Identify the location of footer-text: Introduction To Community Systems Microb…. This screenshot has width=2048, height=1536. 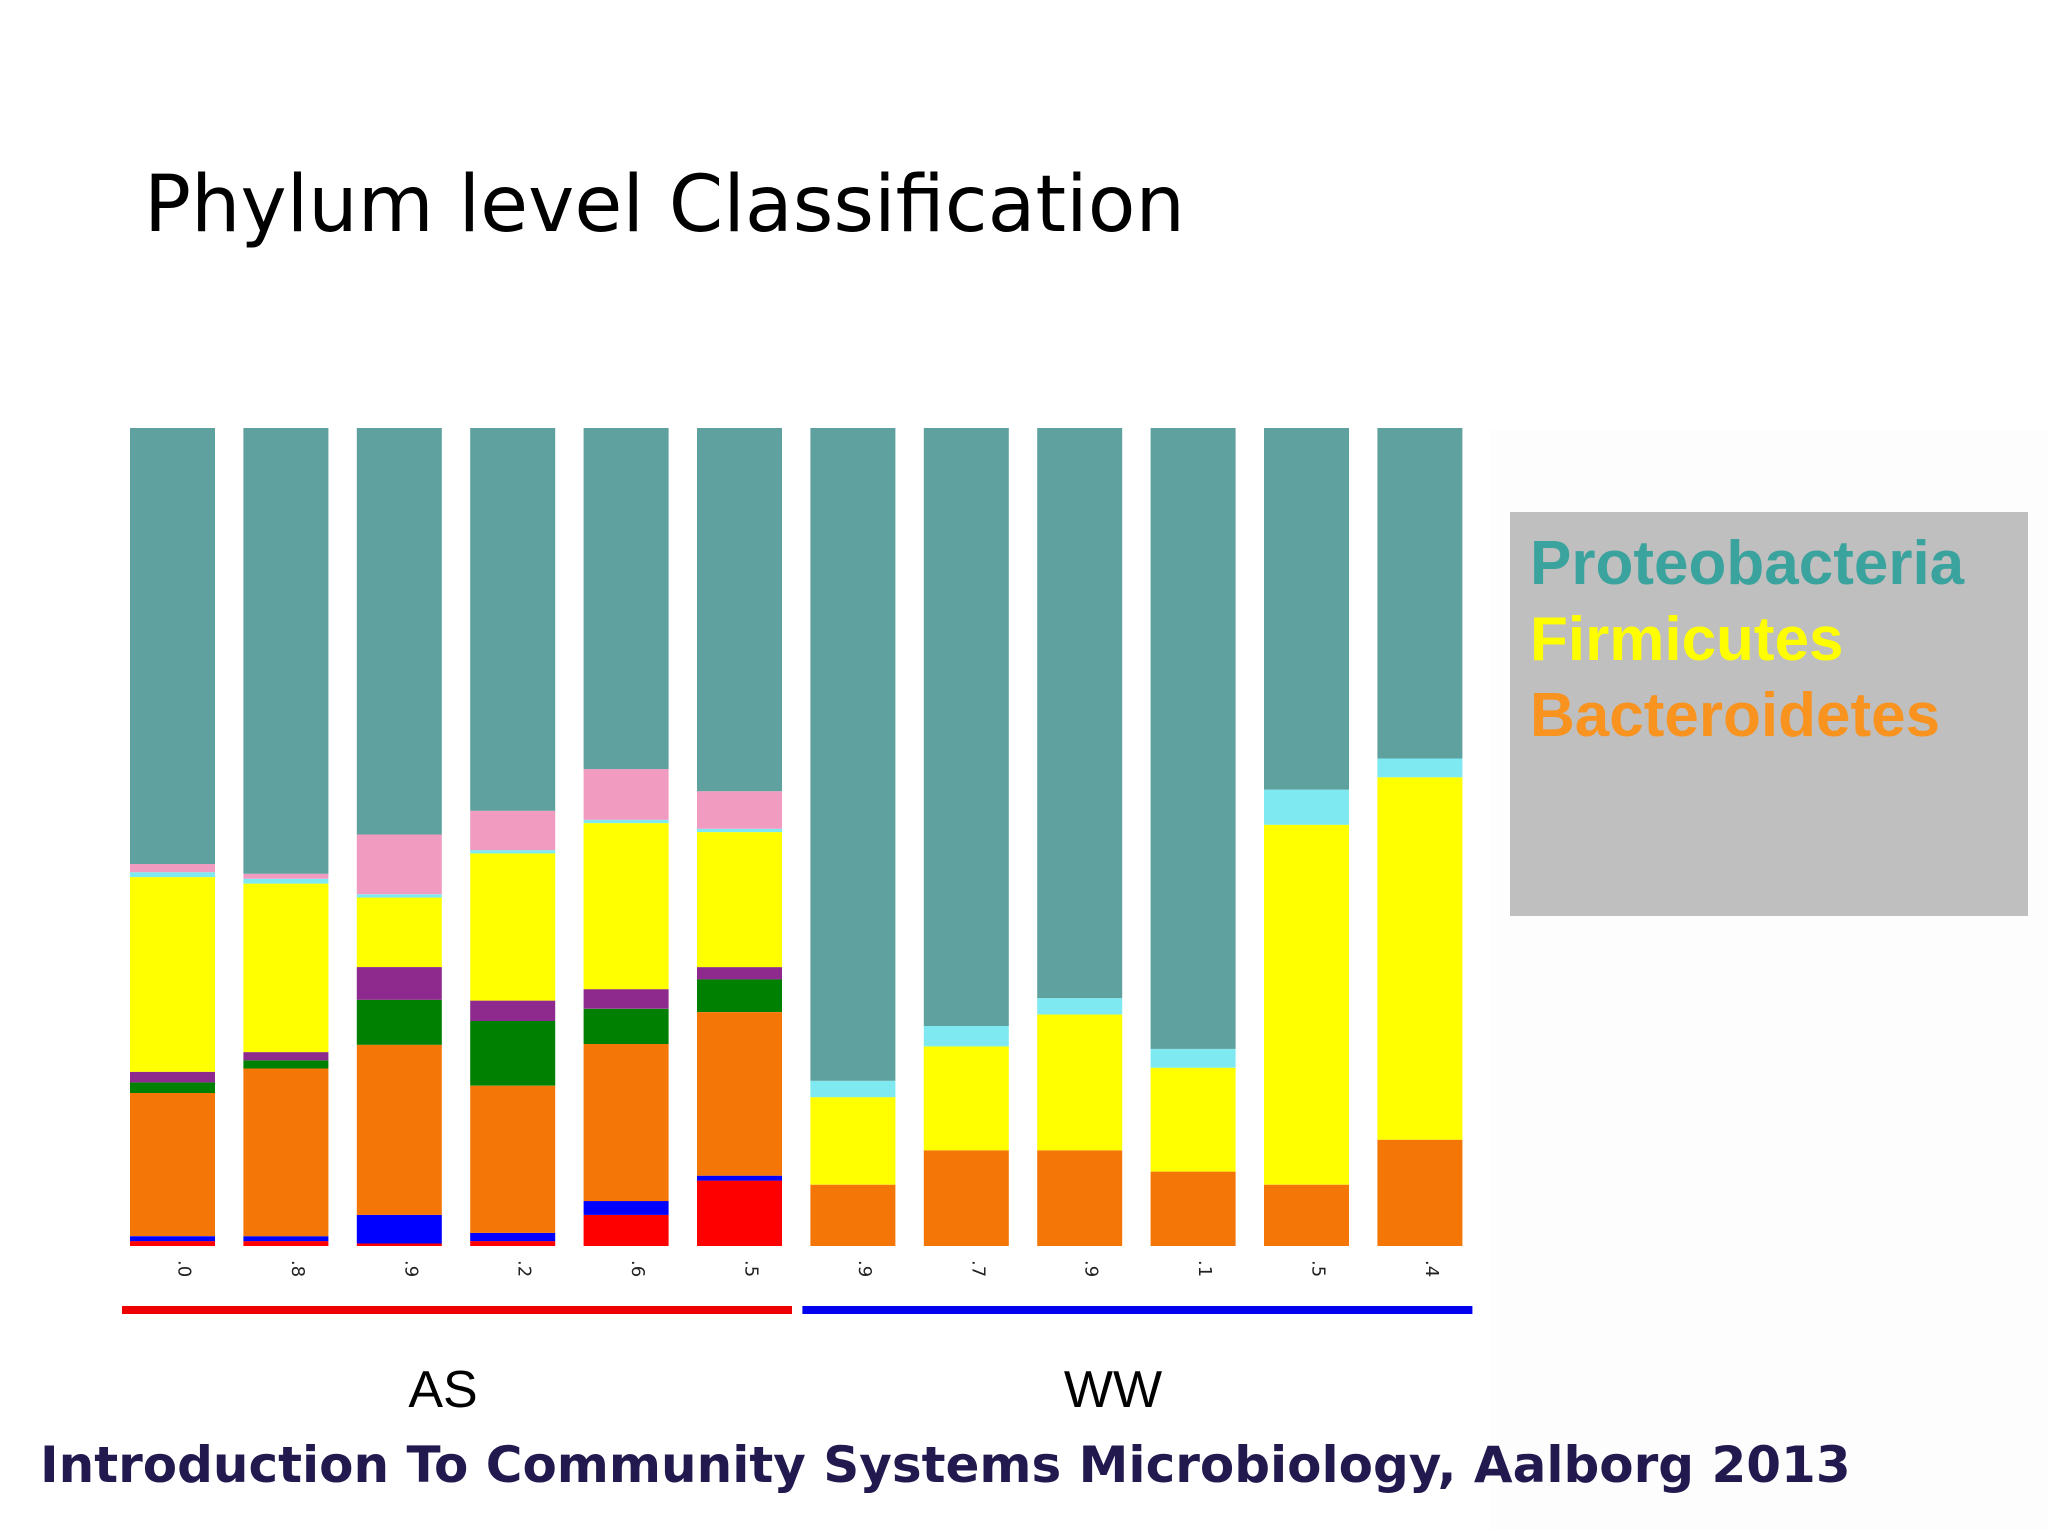
(945, 1465).